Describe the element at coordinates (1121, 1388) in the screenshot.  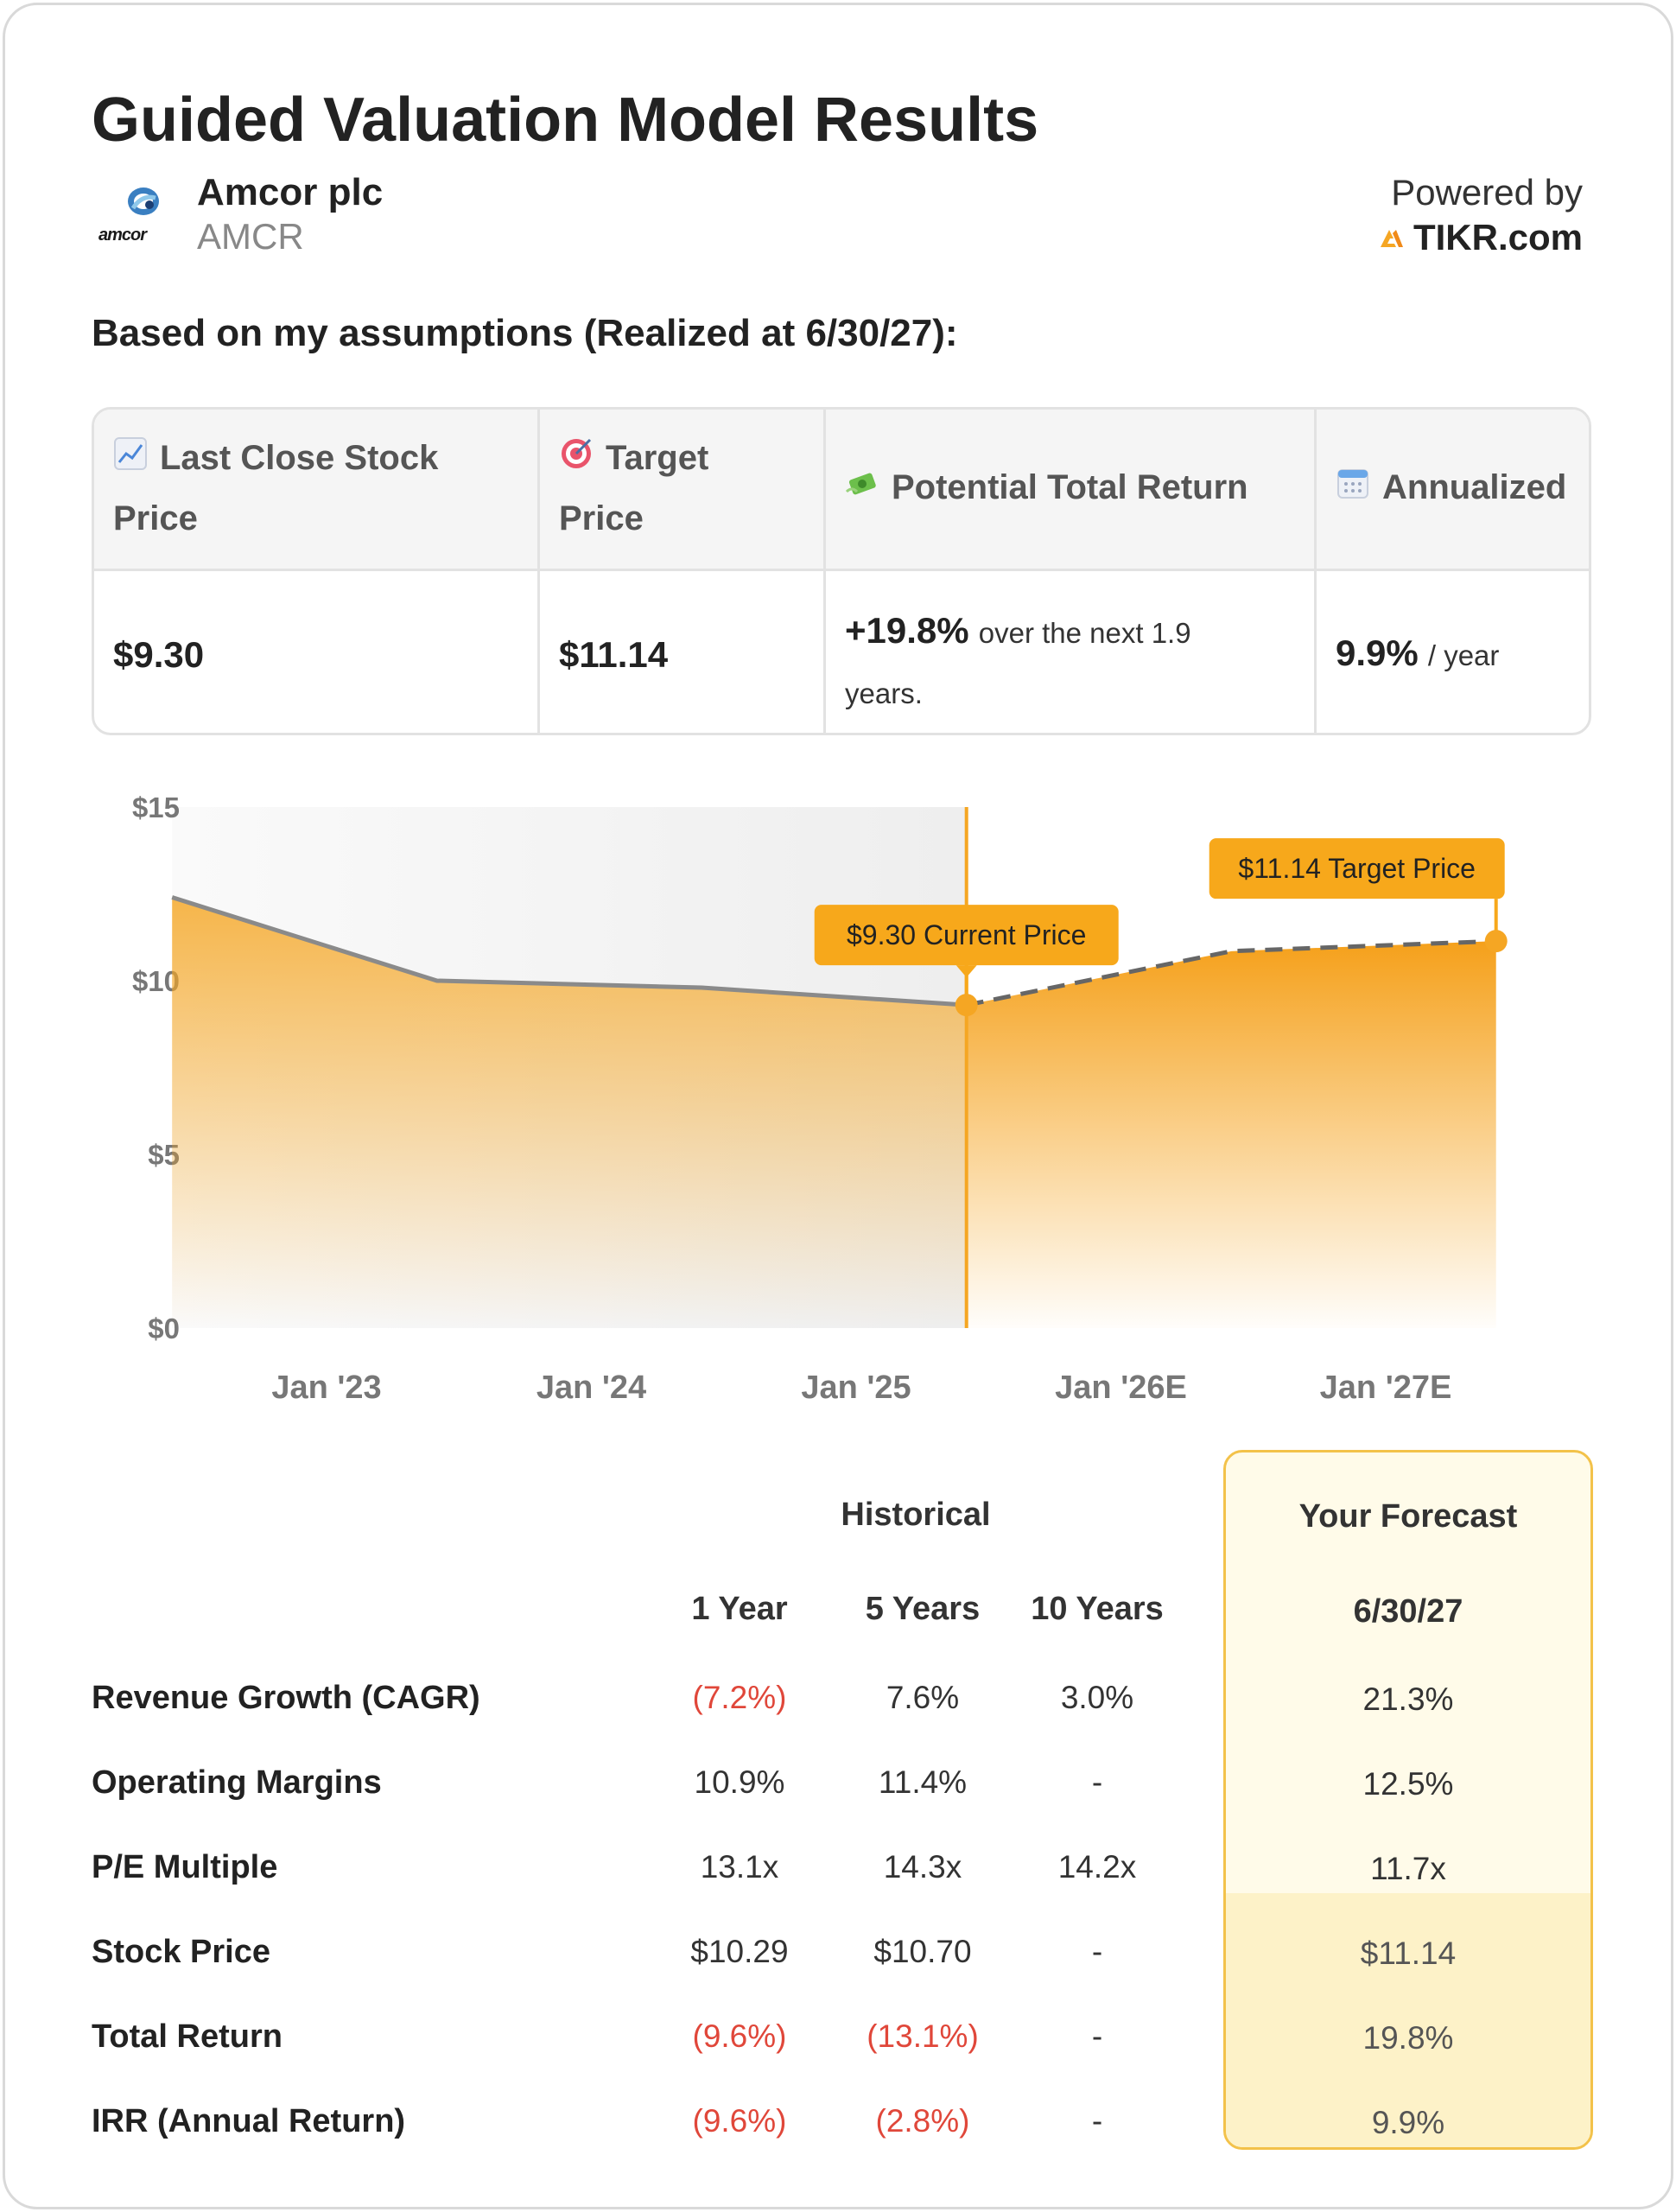
I see `x-tick-label: Jan '26E` at that location.